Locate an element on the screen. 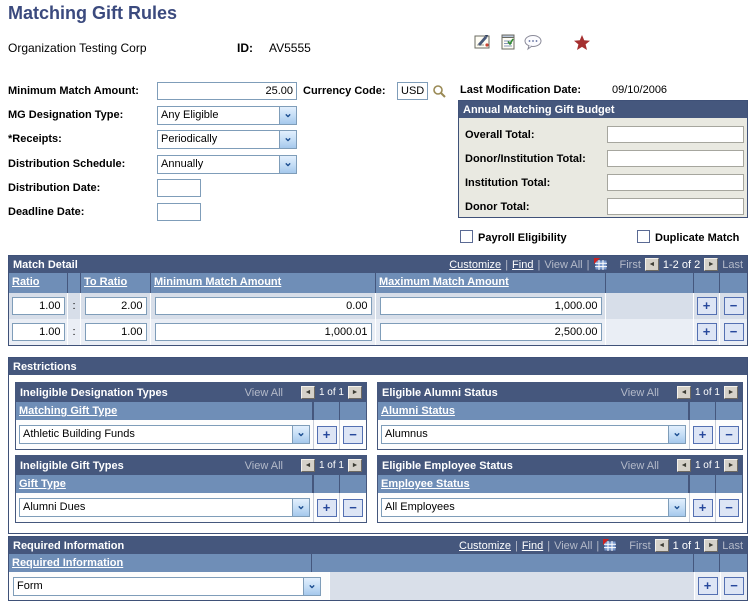  match-detail-pager-range: 1-2 of 2 is located at coordinates (681, 264).